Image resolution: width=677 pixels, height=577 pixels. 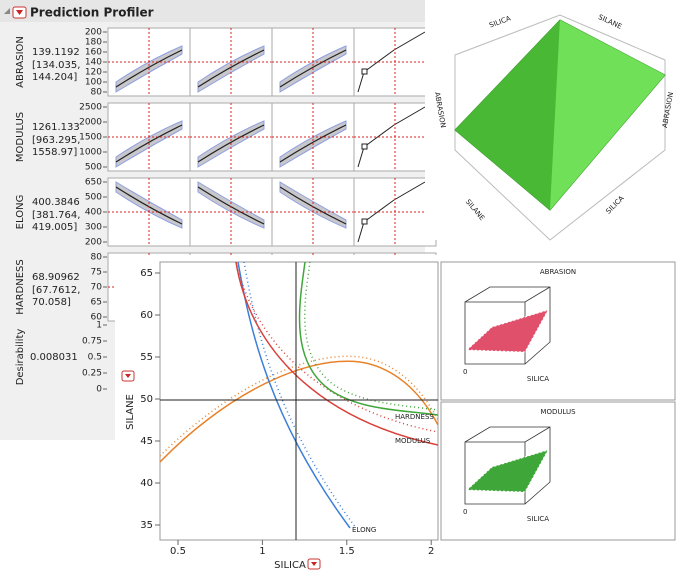 What do you see at coordinates (56, 277) in the screenshot?
I see `response-value: 68.90962` at bounding box center [56, 277].